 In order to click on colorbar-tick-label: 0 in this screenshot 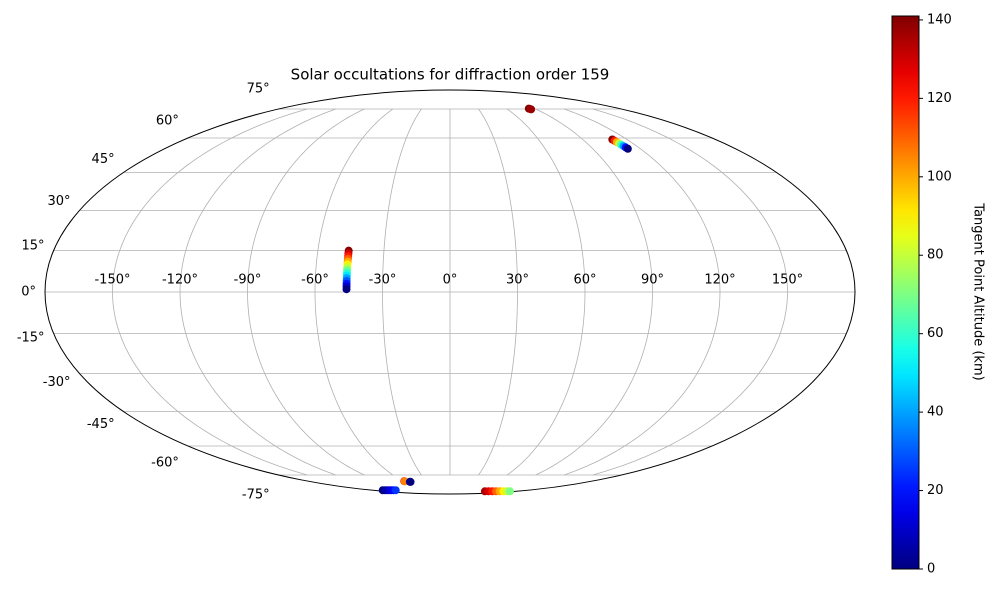, I will do `click(931, 569)`.